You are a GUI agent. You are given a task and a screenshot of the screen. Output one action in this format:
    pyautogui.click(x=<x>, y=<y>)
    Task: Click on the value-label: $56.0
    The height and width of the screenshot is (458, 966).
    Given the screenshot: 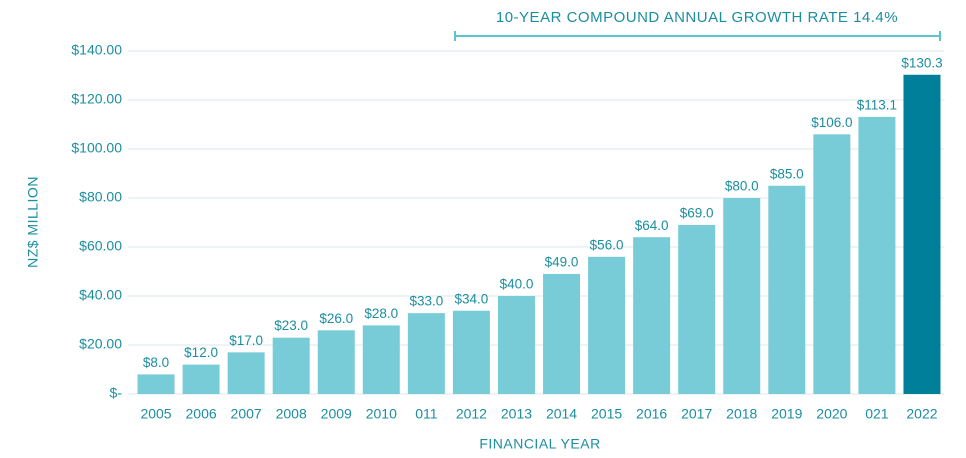 What is the action you would take?
    pyautogui.click(x=607, y=244)
    